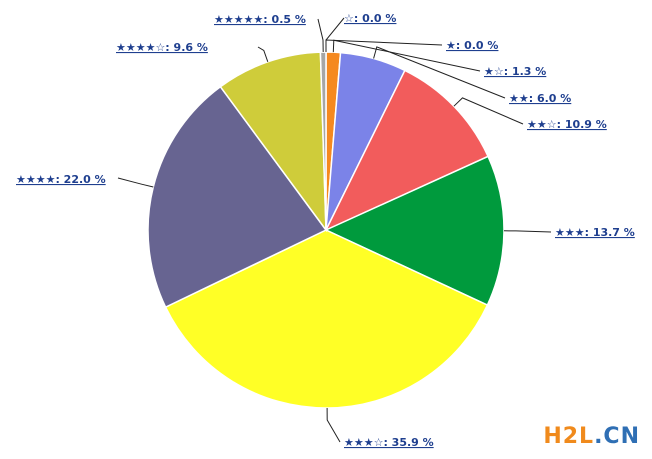 The image size is (652, 459). I want to click on watermark-logo: H2L.CN, so click(591, 436).